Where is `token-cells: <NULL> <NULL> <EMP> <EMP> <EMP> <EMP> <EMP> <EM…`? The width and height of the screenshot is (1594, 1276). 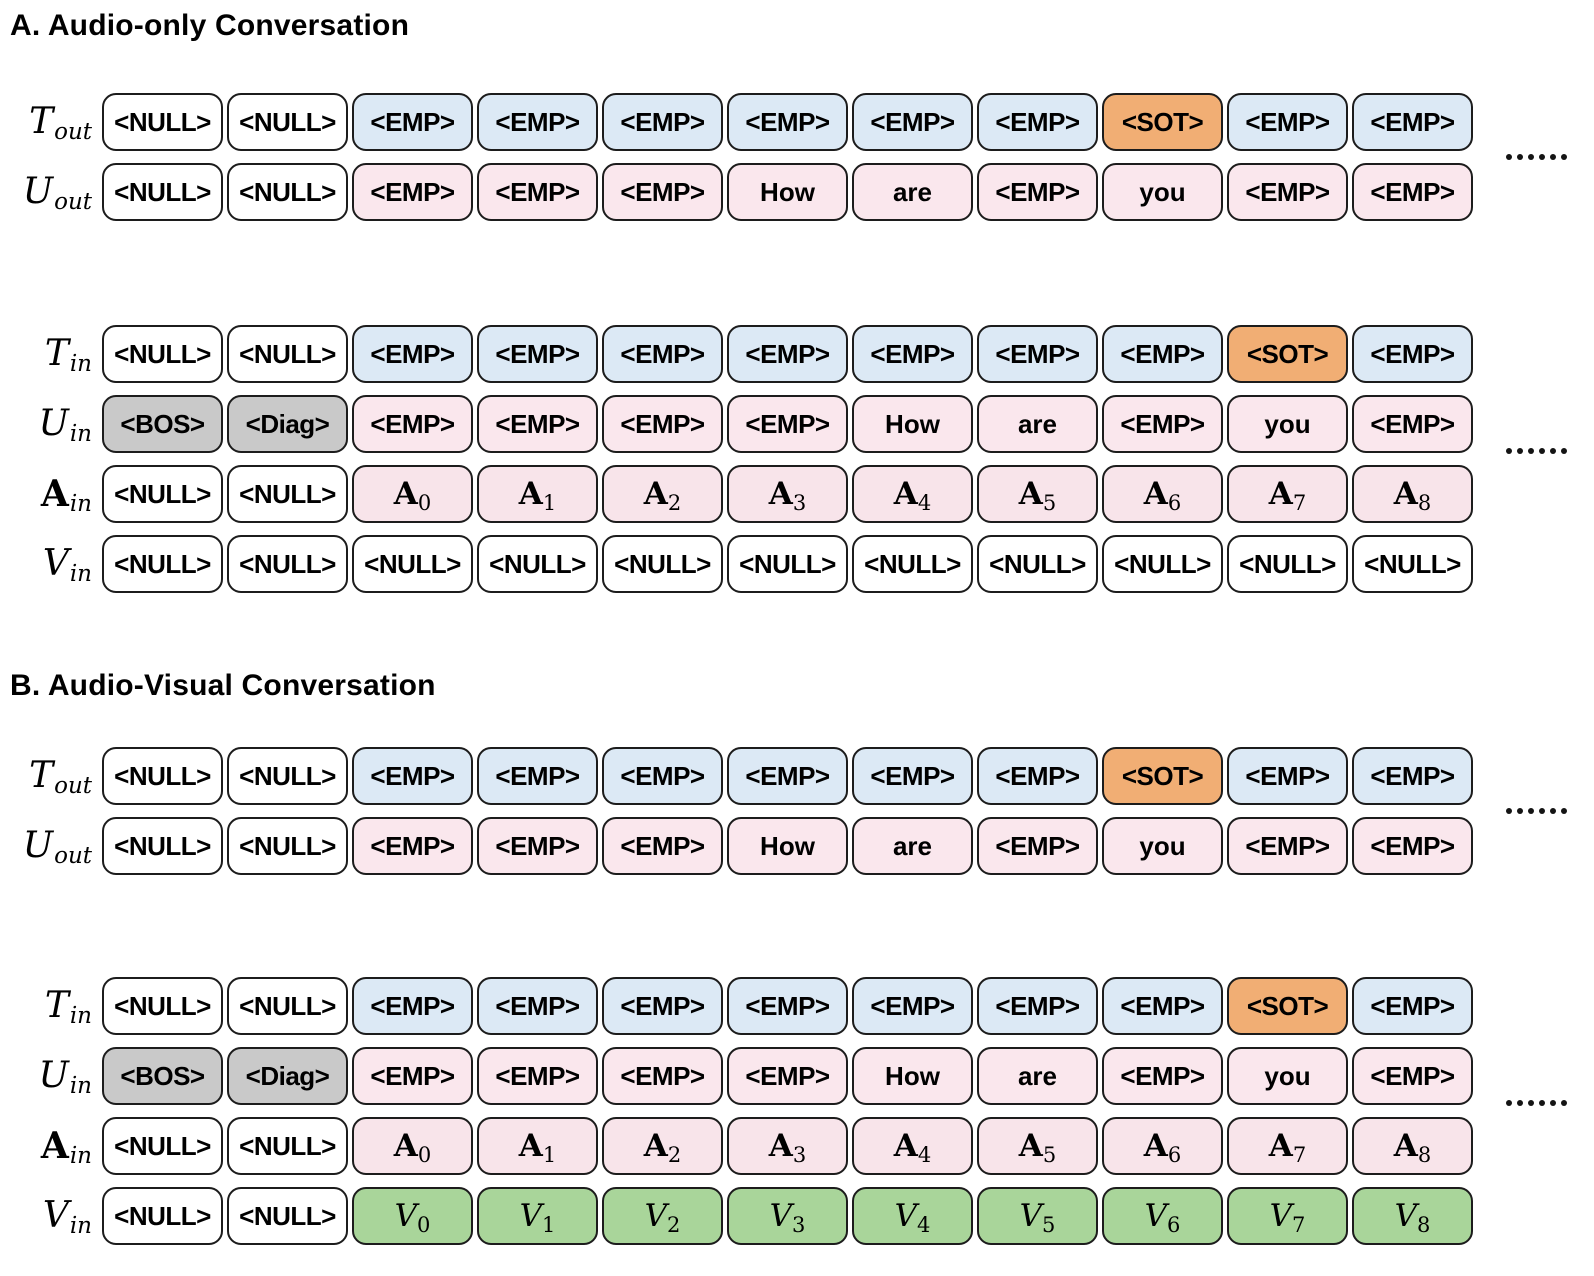
token-cells: <NULL> <NULL> <EMP> <EMP> <EMP> <EMP> <EMP> <EM… is located at coordinates (787, 354).